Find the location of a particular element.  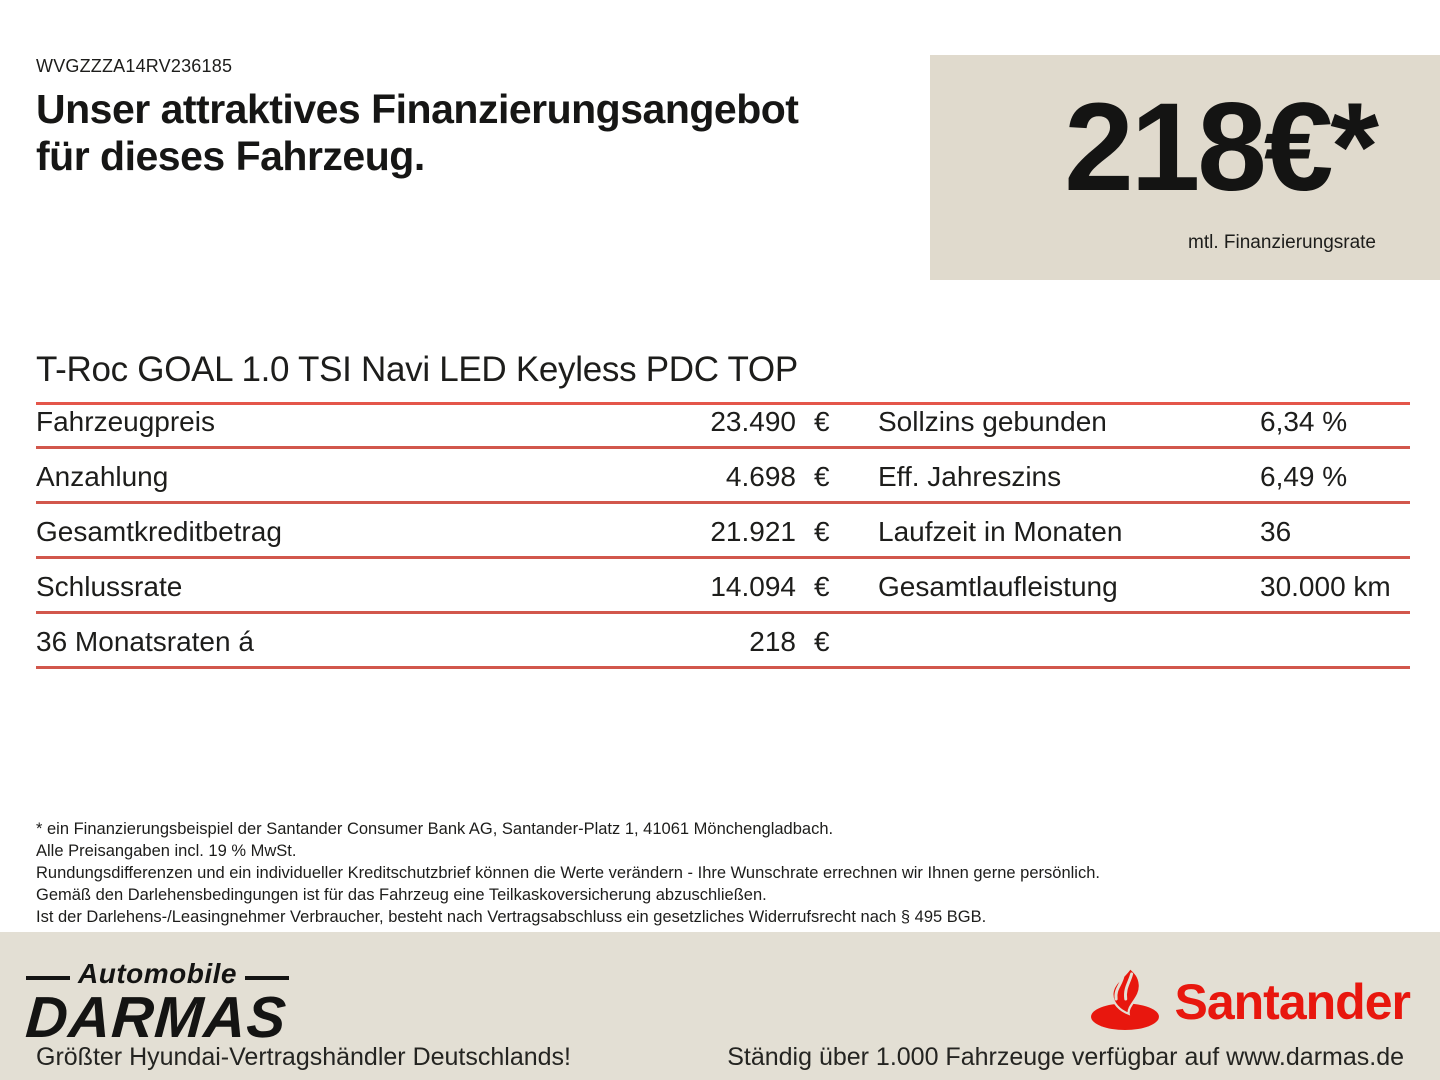

finance-value: 30.000 km is located at coordinates (1325, 586).